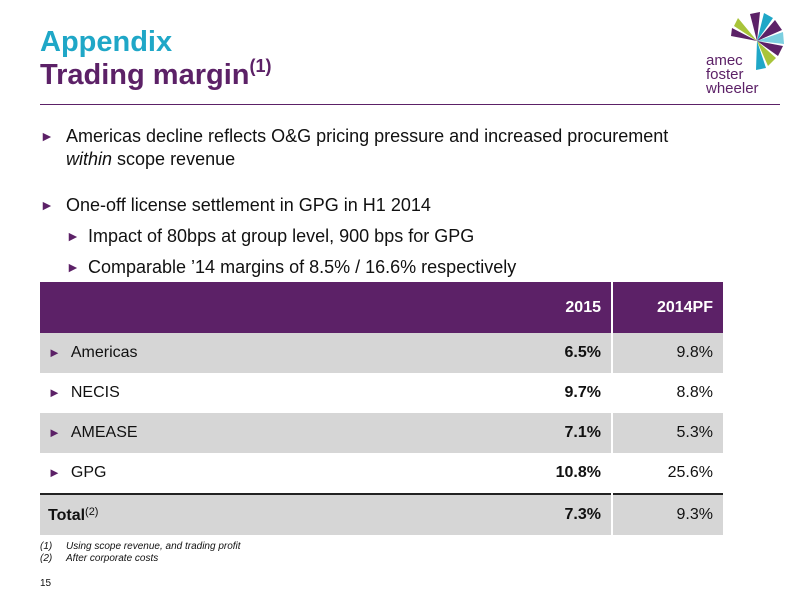 This screenshot has height=600, width=800. I want to click on row-value-2014pf: 5.3%, so click(667, 433).